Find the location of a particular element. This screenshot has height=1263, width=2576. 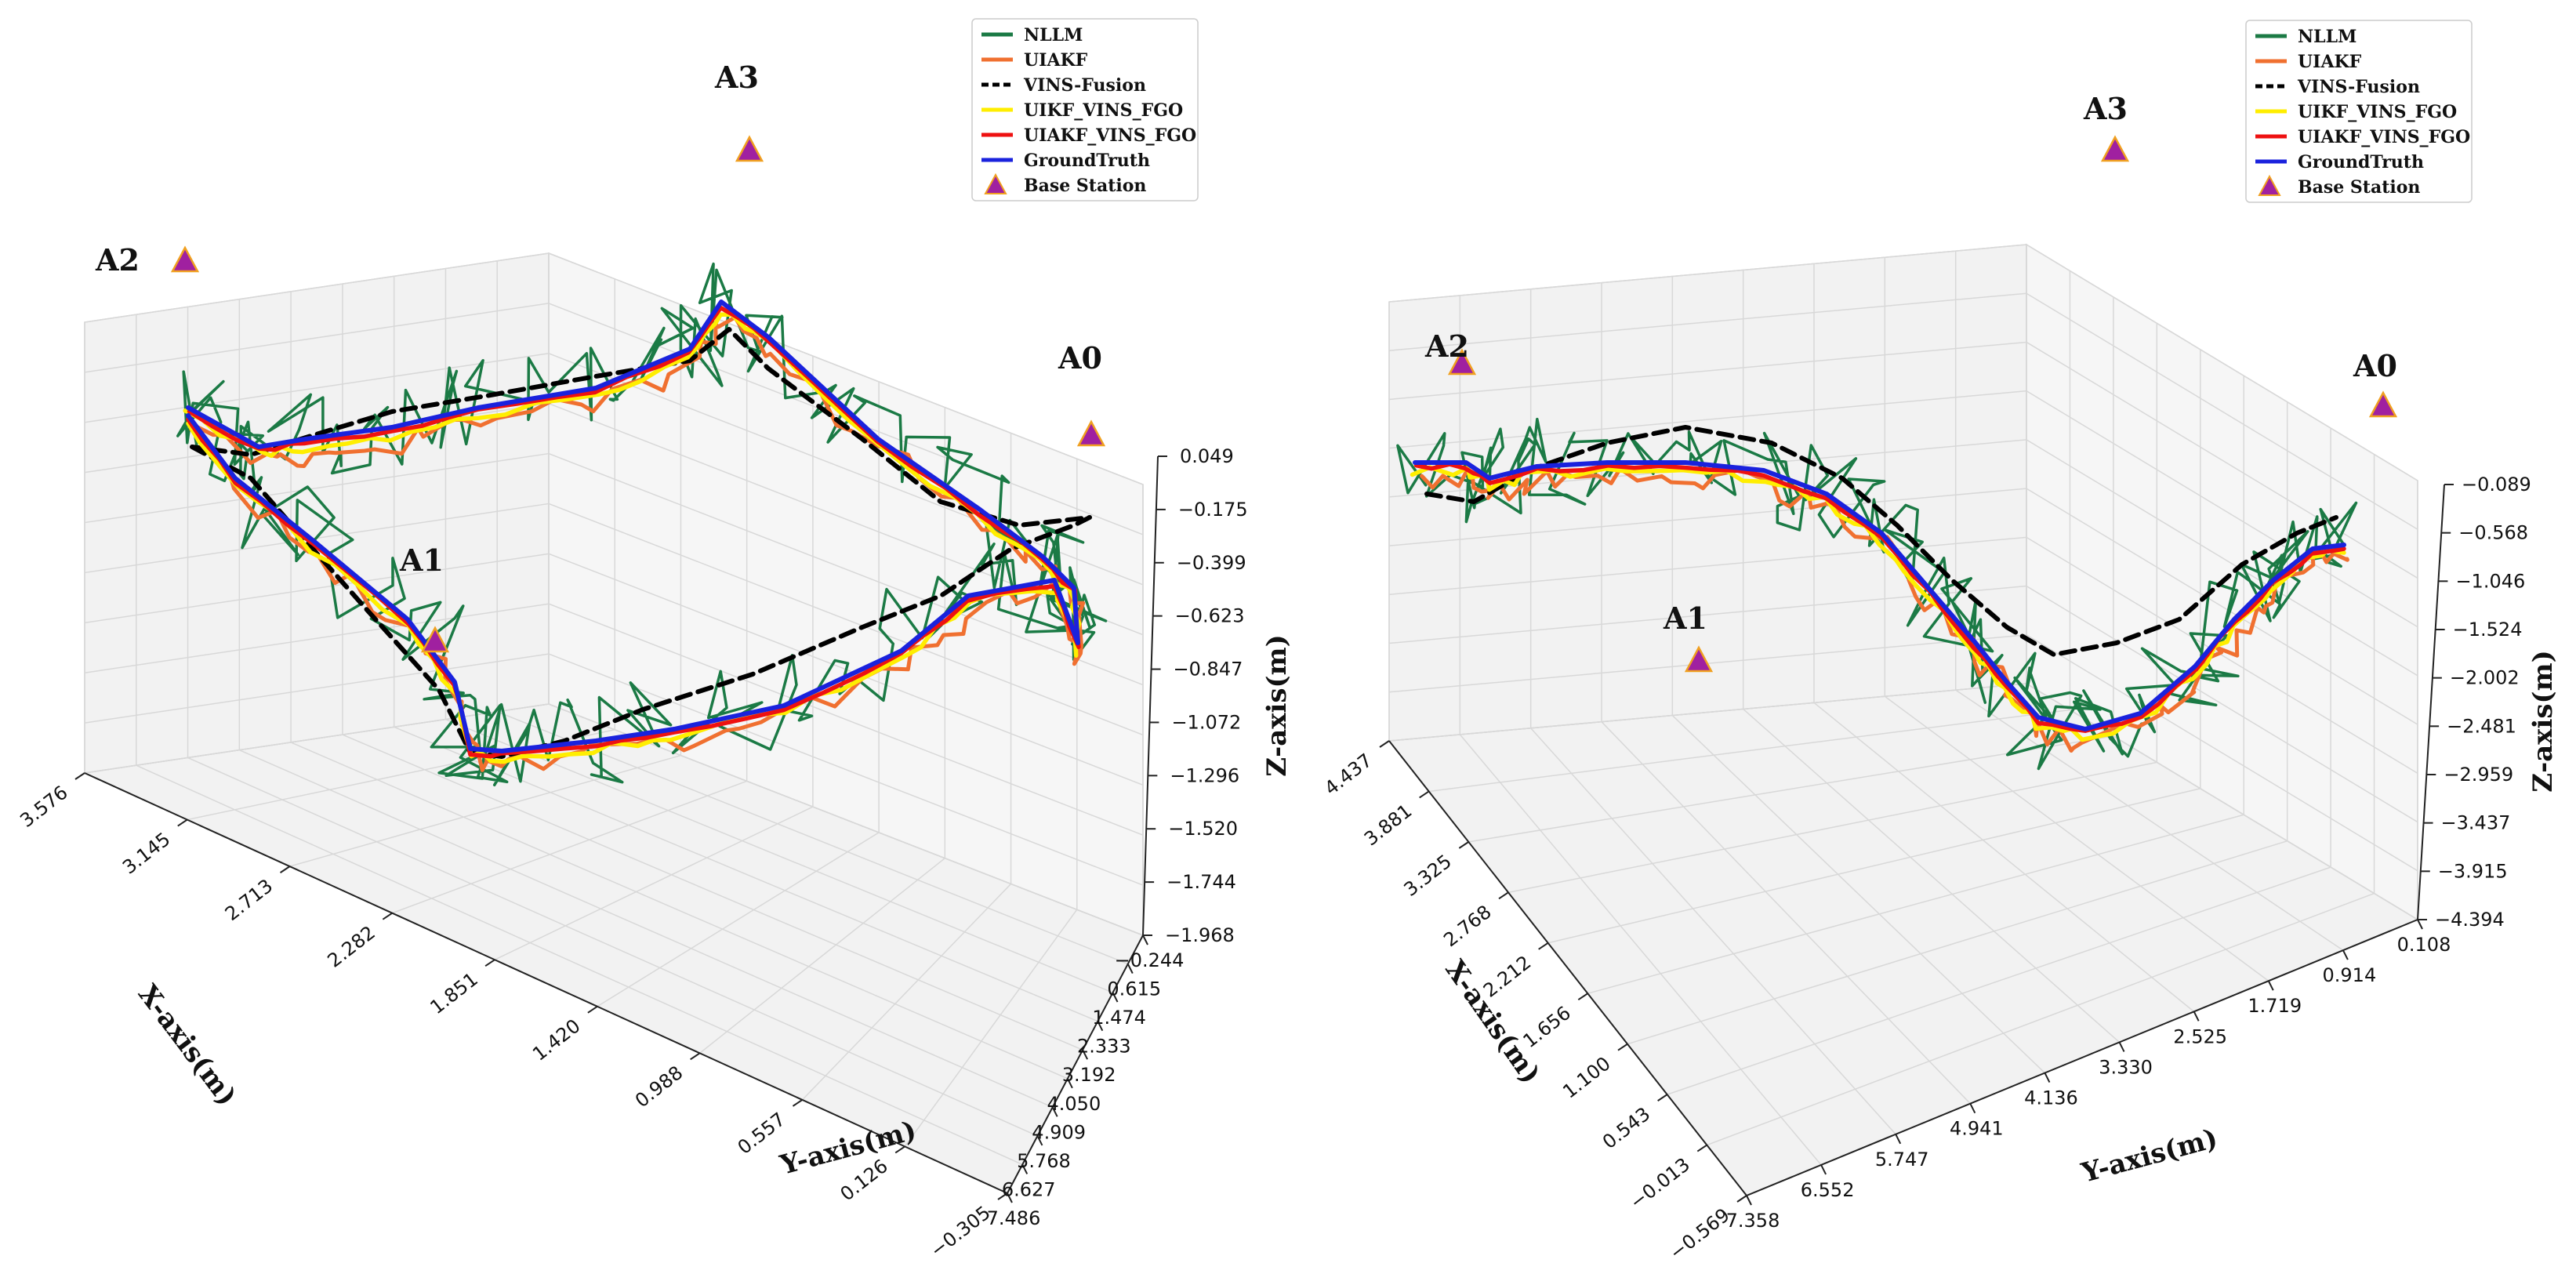

legend-label: GroundTruth is located at coordinates (2361, 162).